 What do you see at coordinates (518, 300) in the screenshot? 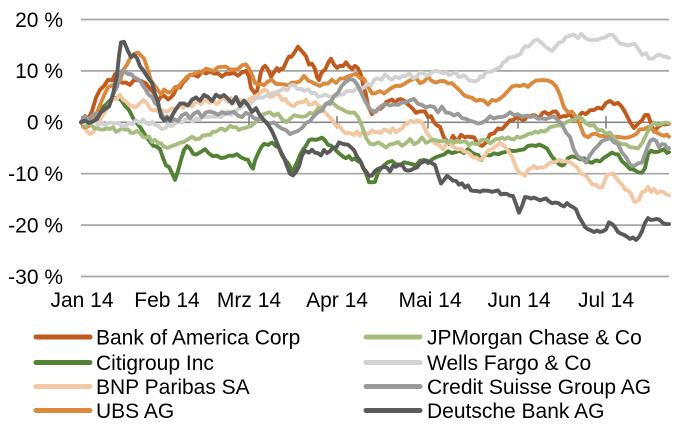
I see `svg-text: Jun 14` at bounding box center [518, 300].